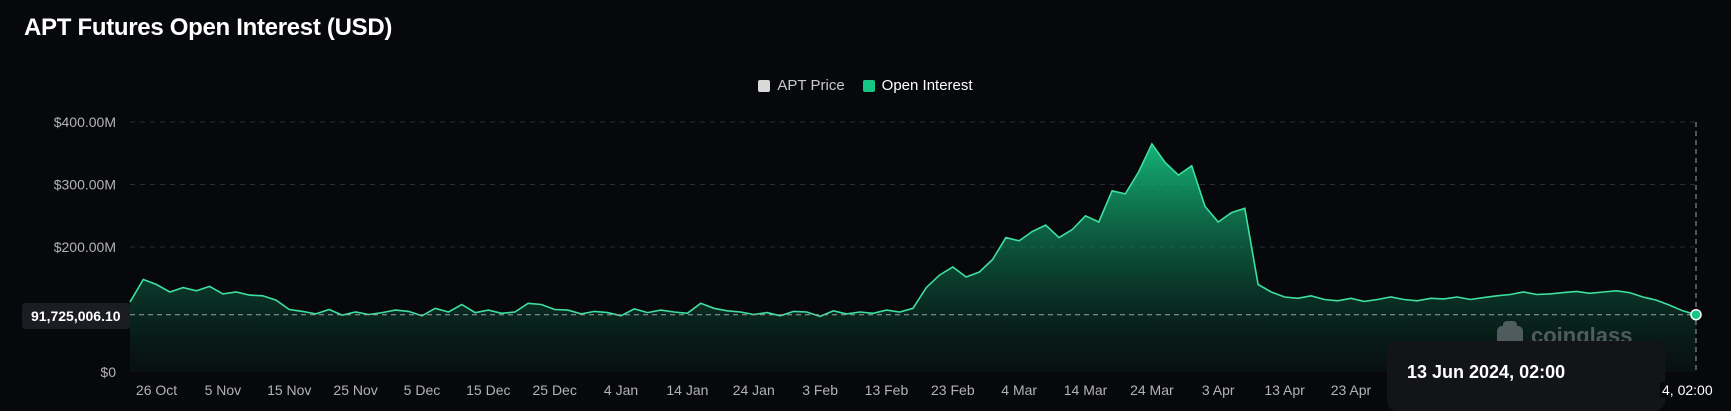 The width and height of the screenshot is (1731, 411). I want to click on crosshair-tooltip: 13 Jun 2024, 02:00, so click(1526, 376).